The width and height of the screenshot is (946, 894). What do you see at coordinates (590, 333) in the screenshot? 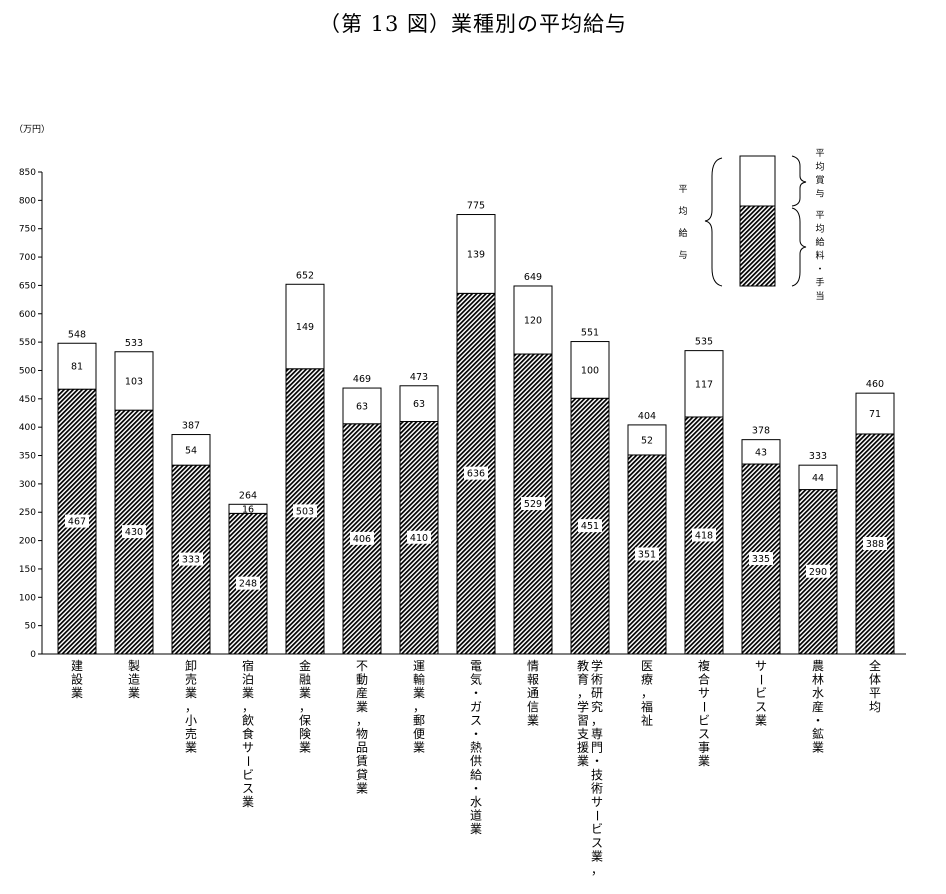
I see `total-value-label: 551` at bounding box center [590, 333].